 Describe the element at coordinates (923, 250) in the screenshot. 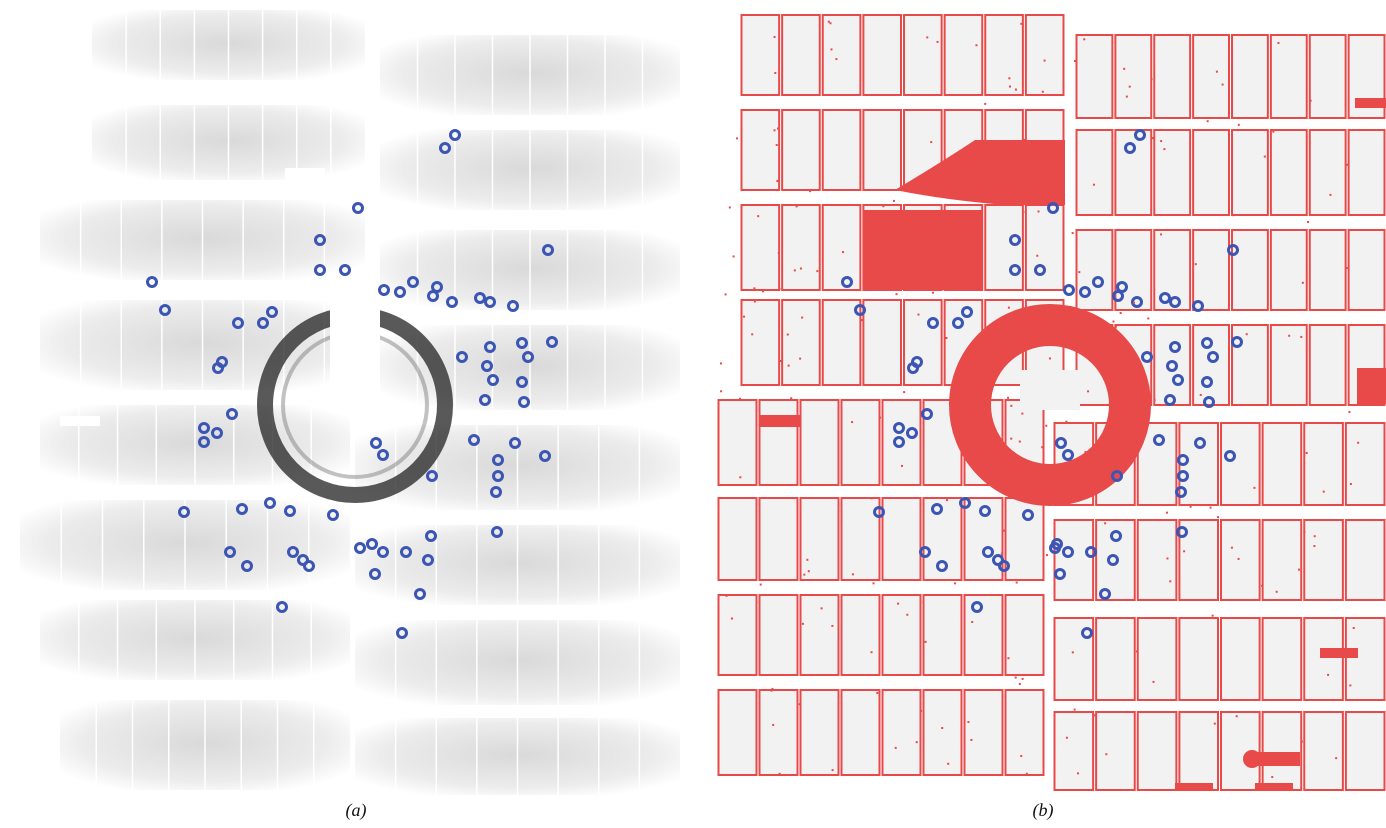

I see `b-masked-block` at that location.